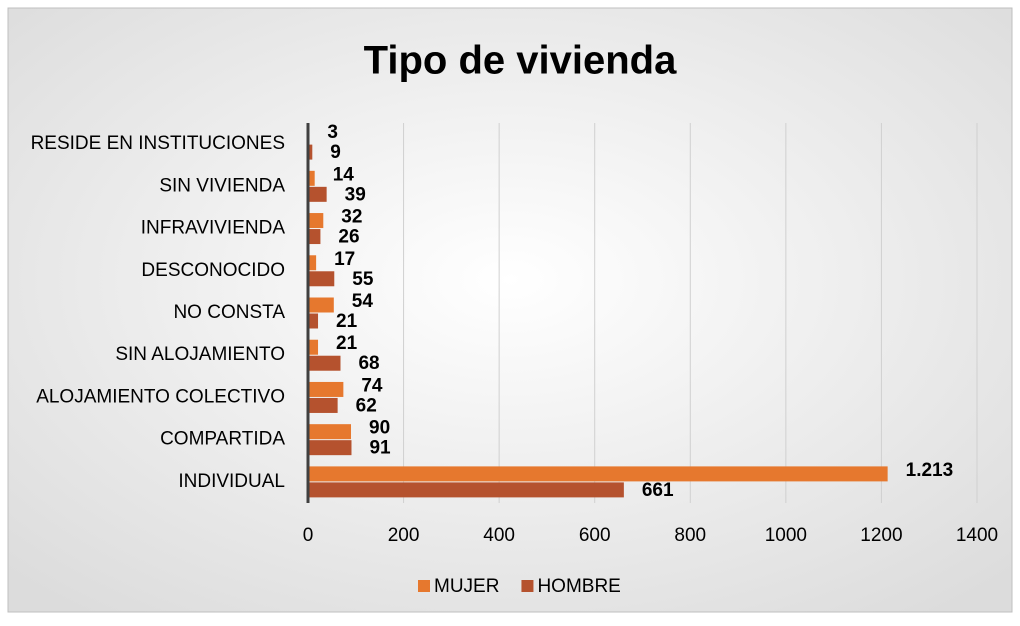 The height and width of the screenshot is (626, 1020). Describe the element at coordinates (332, 132) in the screenshot. I see `value-label: 3` at that location.